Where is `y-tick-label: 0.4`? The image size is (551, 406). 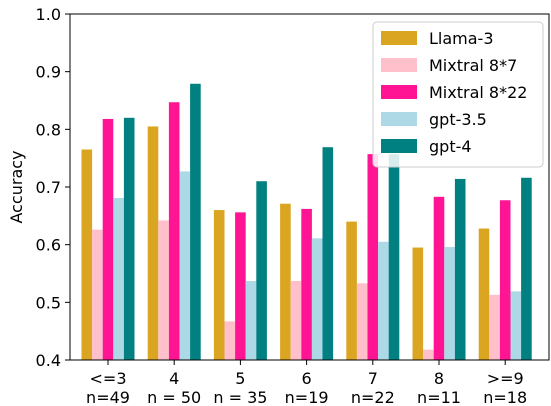
y-tick-label: 0.4 is located at coordinates (48, 360).